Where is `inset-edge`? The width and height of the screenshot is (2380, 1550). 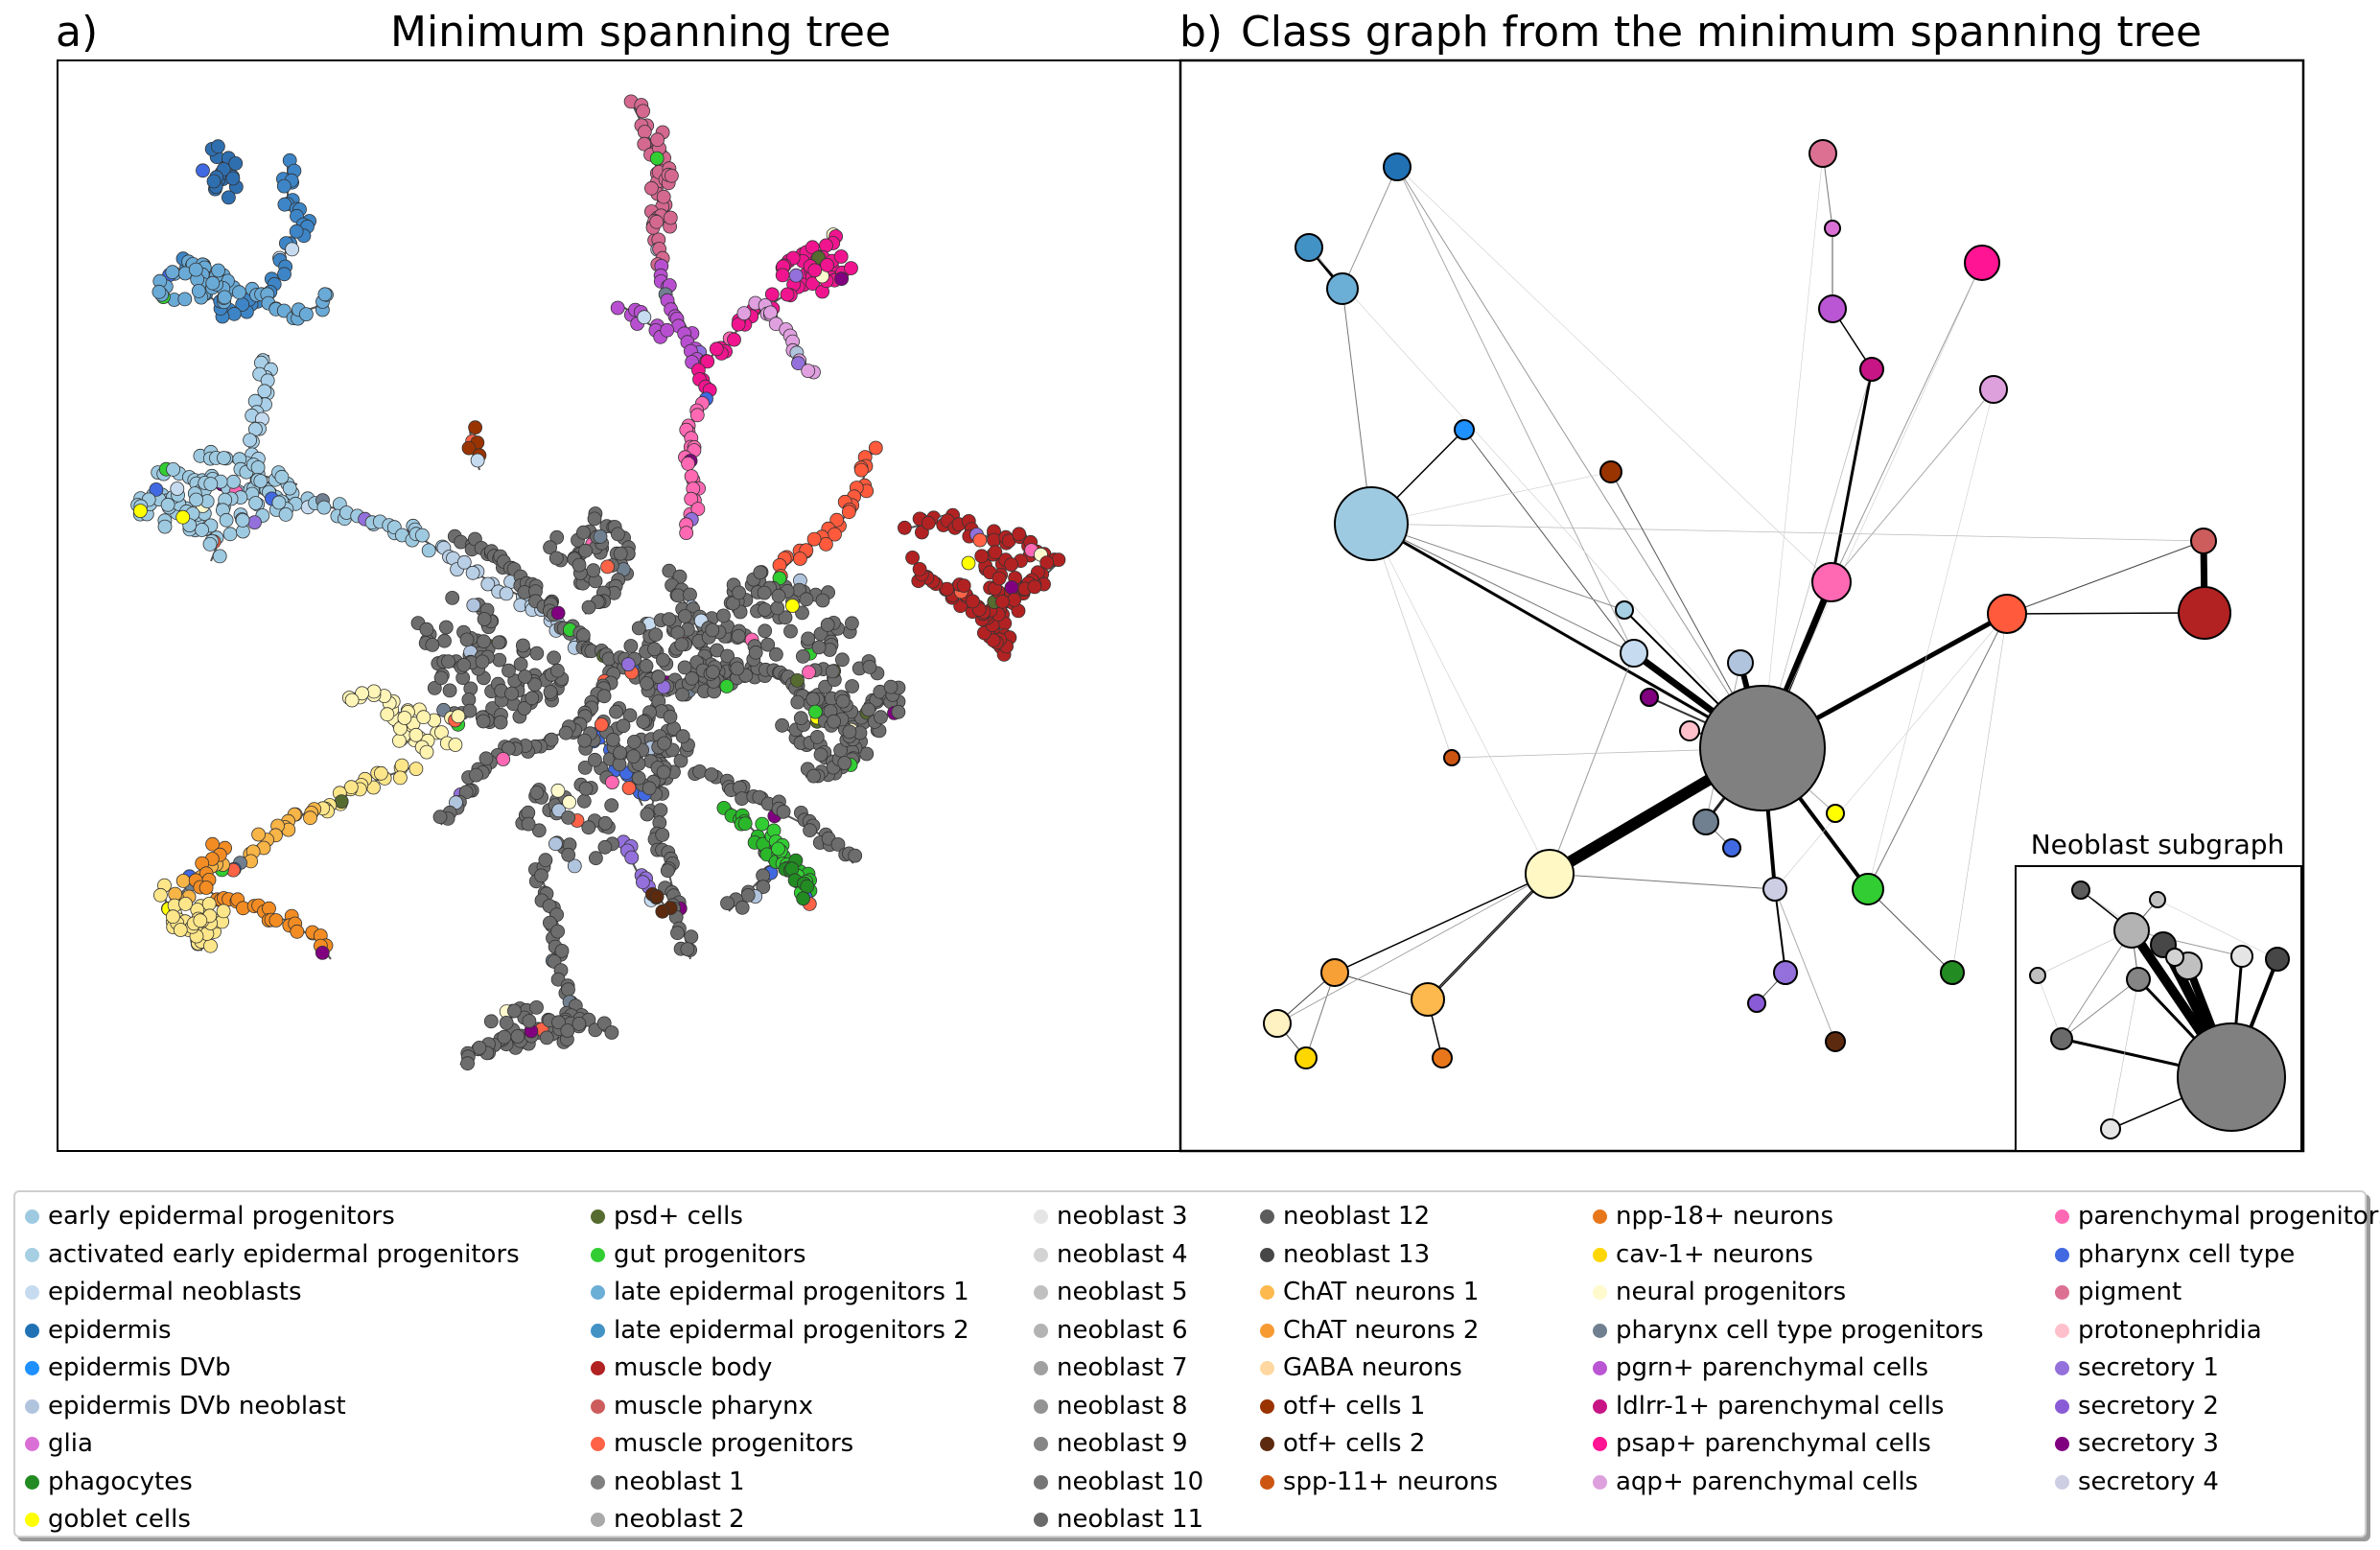 inset-edge is located at coordinates (2100, 1009).